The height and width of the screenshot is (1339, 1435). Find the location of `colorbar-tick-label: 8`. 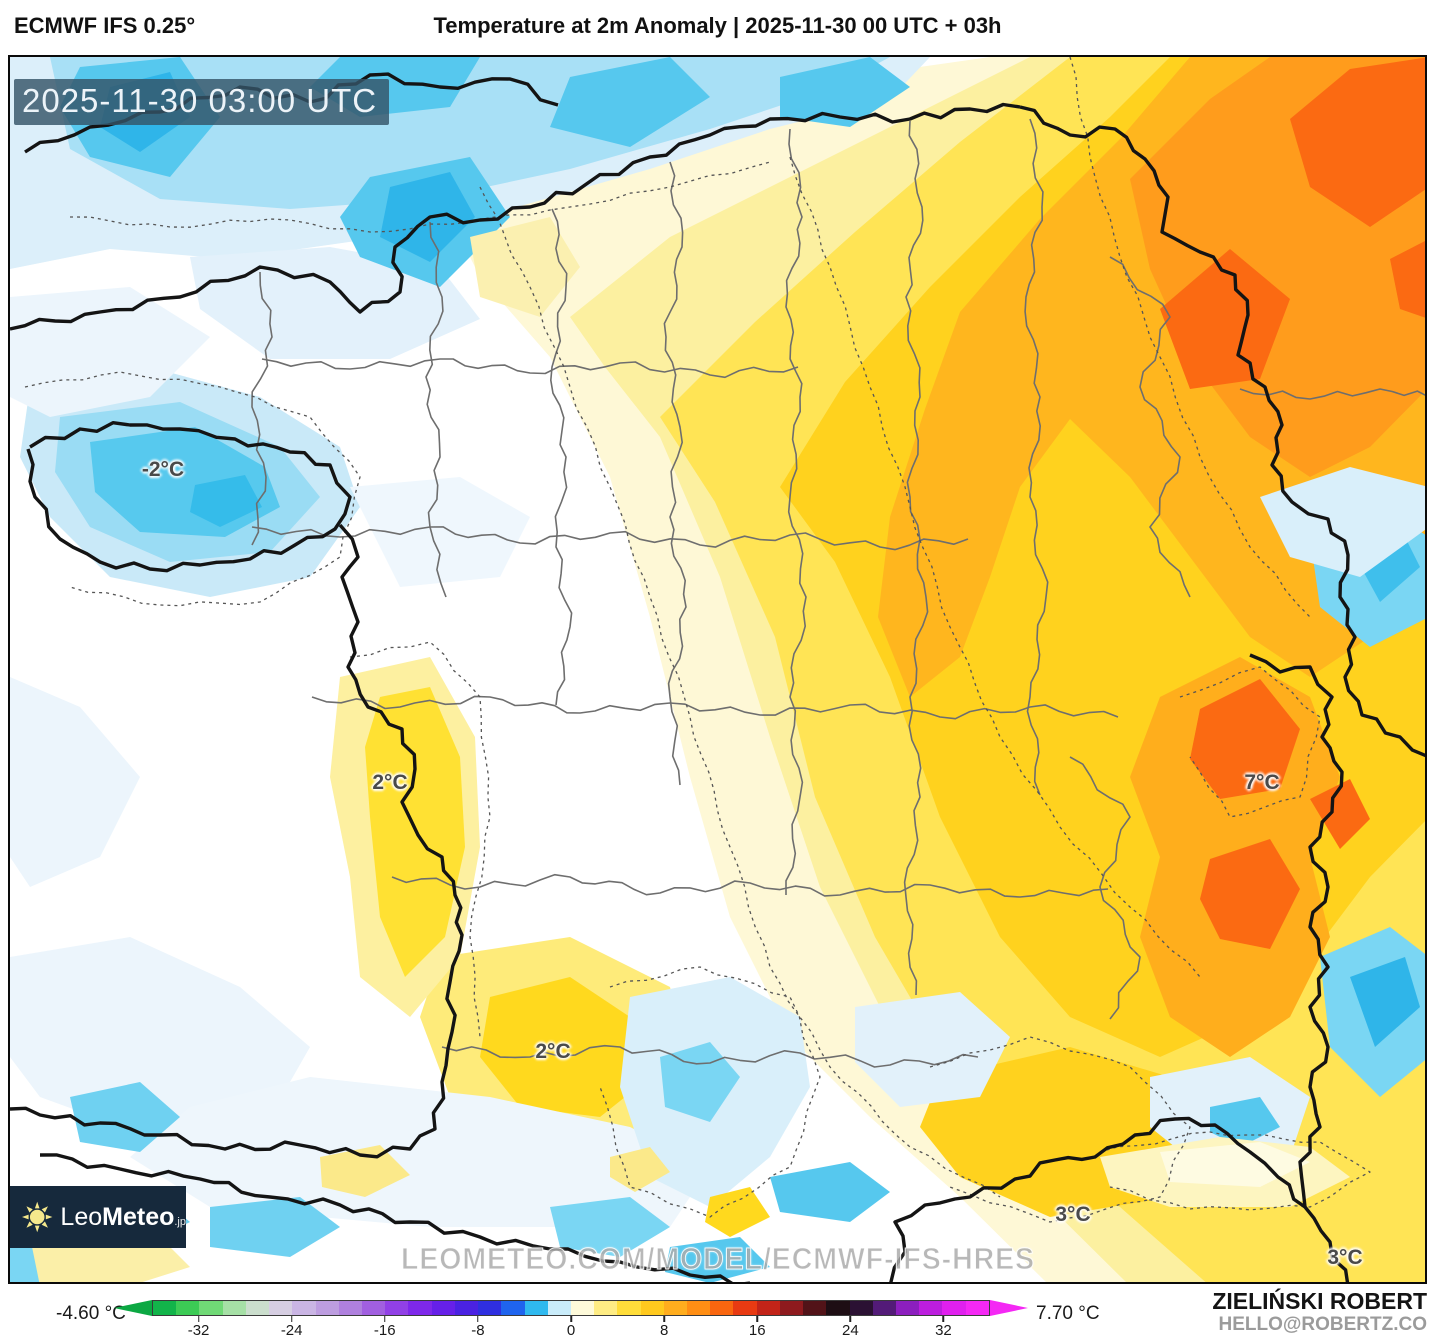

colorbar-tick-label: 8 is located at coordinates (664, 1330).